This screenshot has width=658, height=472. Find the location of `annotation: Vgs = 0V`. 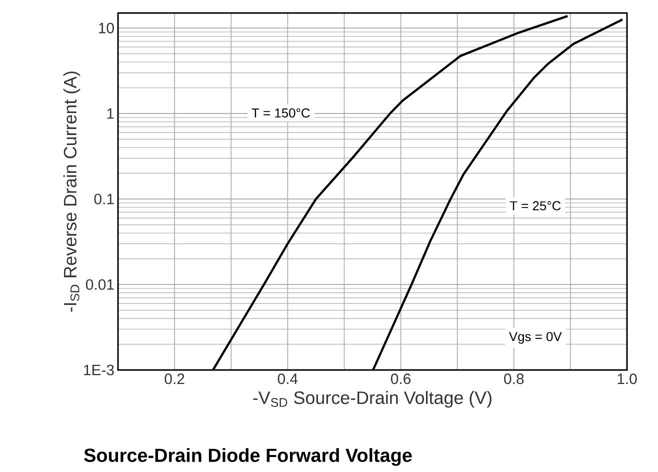

annotation: Vgs = 0V is located at coordinates (535, 338).